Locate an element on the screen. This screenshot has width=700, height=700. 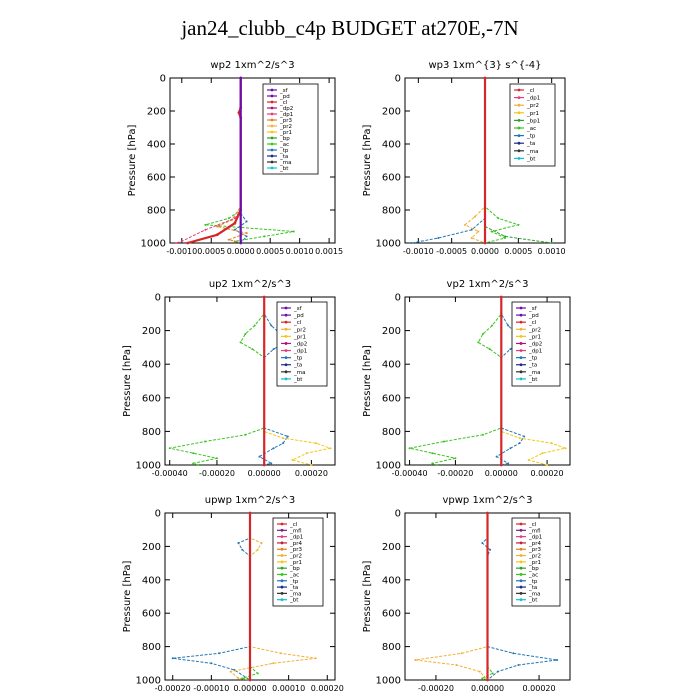
legend-marker-tp is located at coordinates (286, 358).